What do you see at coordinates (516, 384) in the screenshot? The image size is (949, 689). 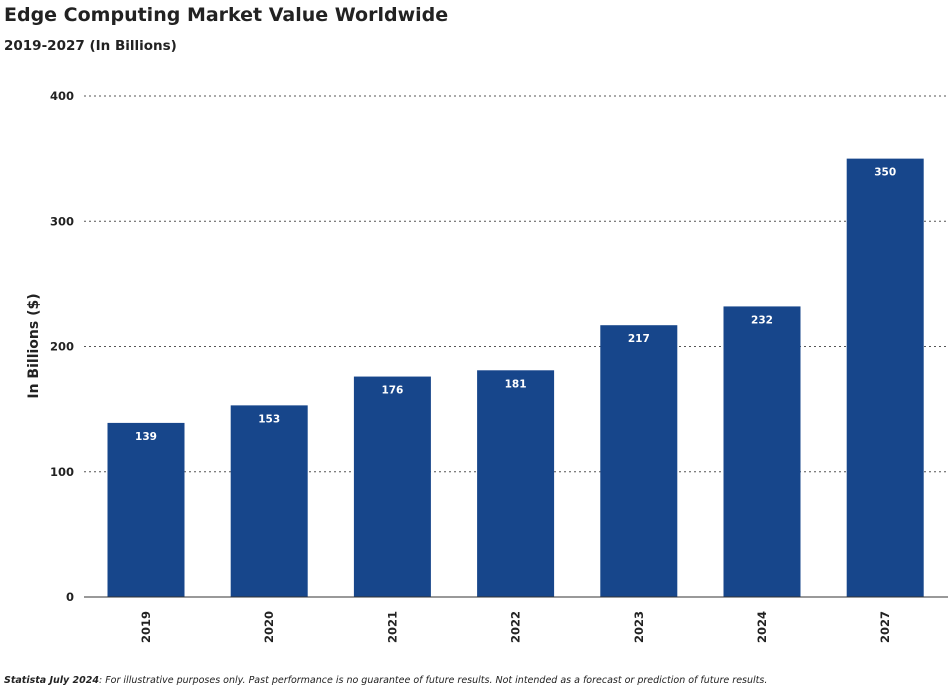 I see `data-label: 181` at bounding box center [516, 384].